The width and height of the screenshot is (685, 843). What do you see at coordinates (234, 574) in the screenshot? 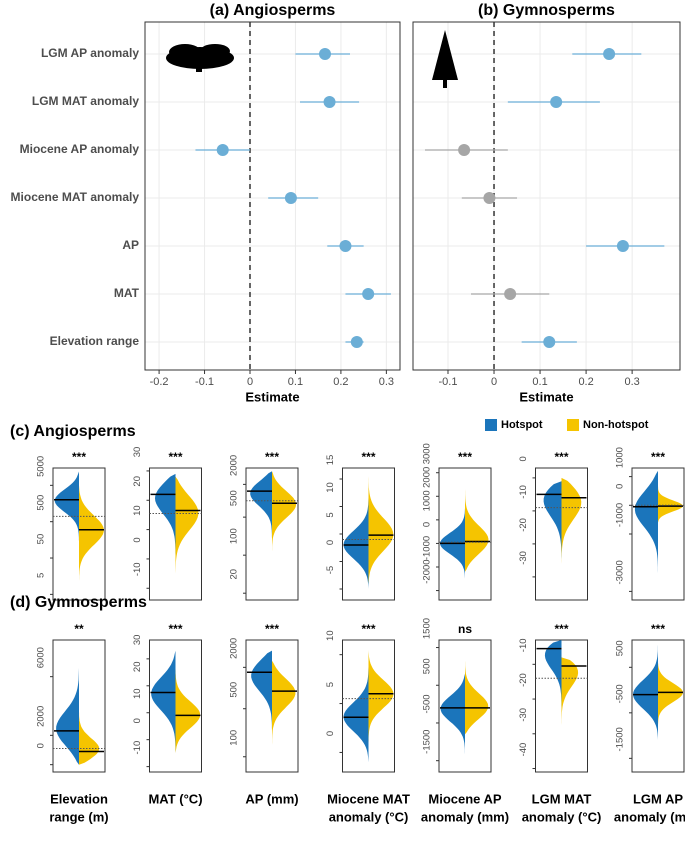
I see `y-tick-label: 20` at bounding box center [234, 574].